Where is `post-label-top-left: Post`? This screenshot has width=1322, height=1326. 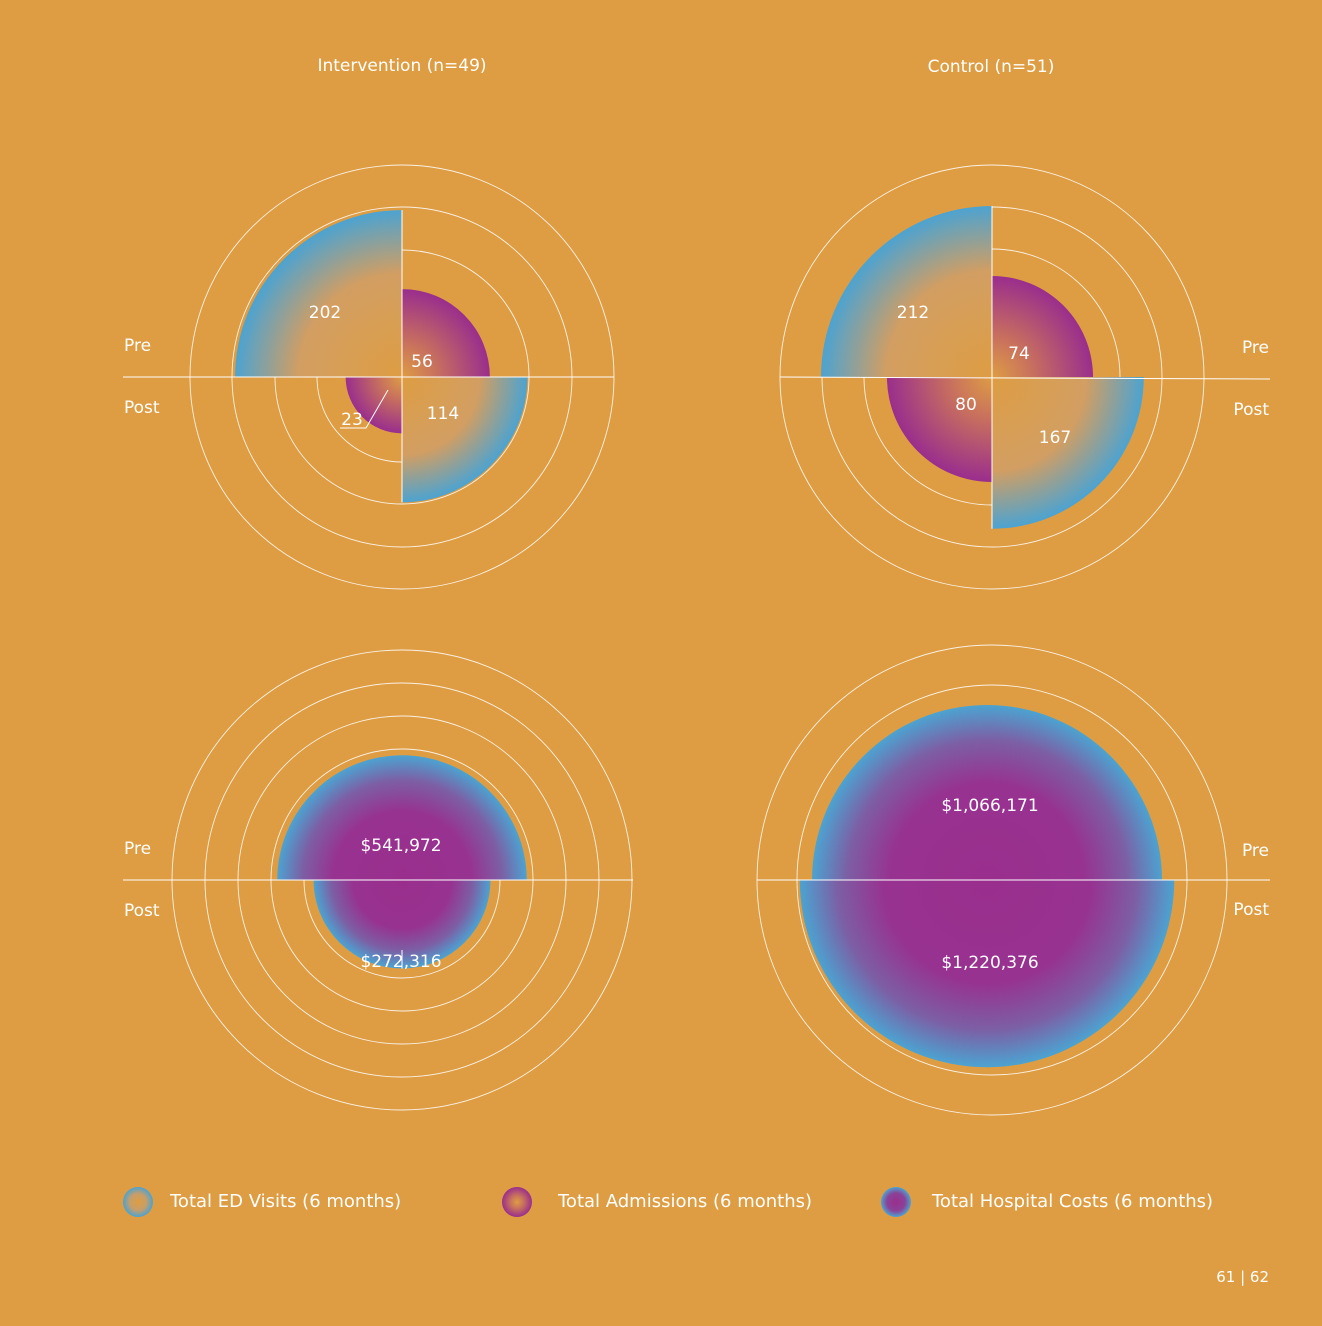
post-label-top-left: Post is located at coordinates (142, 408).